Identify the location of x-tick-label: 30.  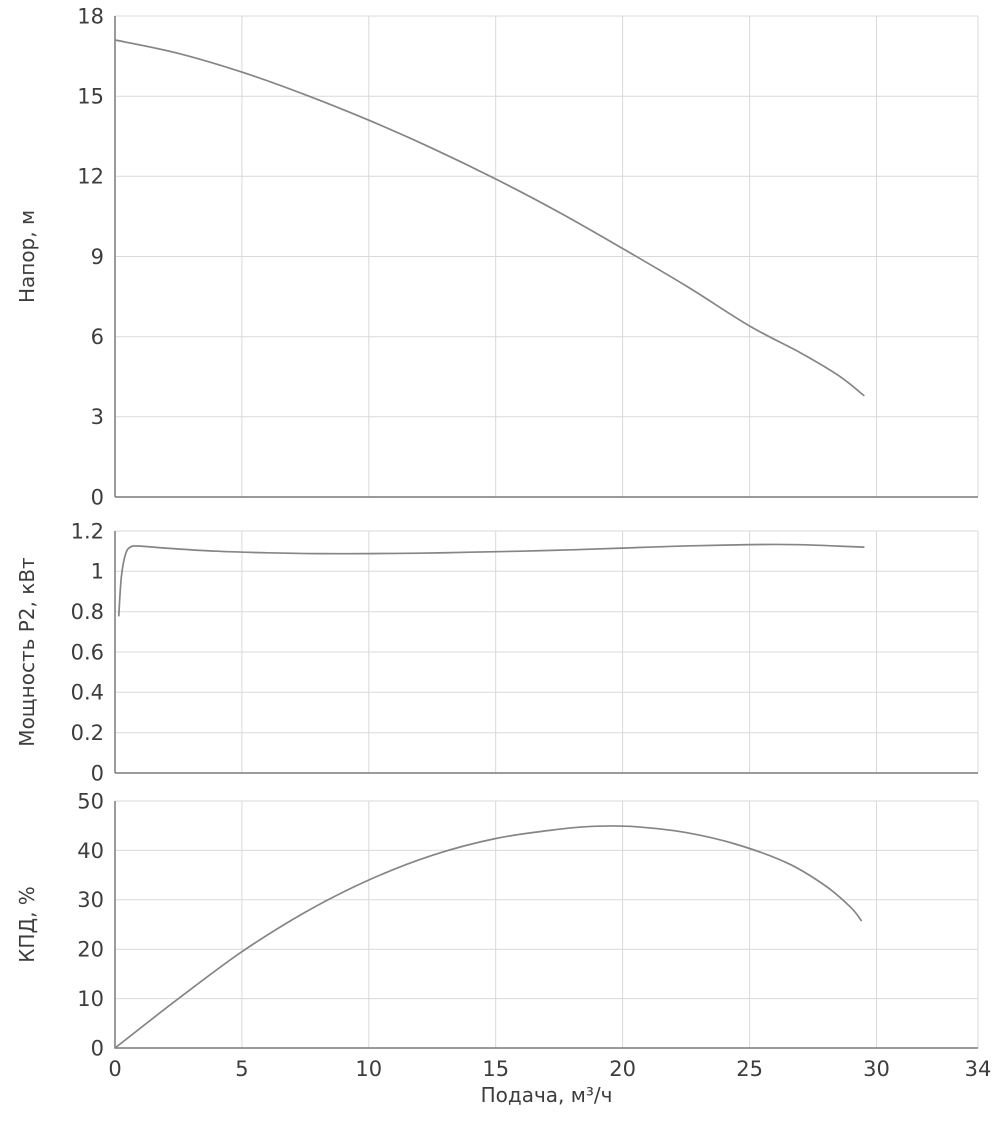
(876, 1069).